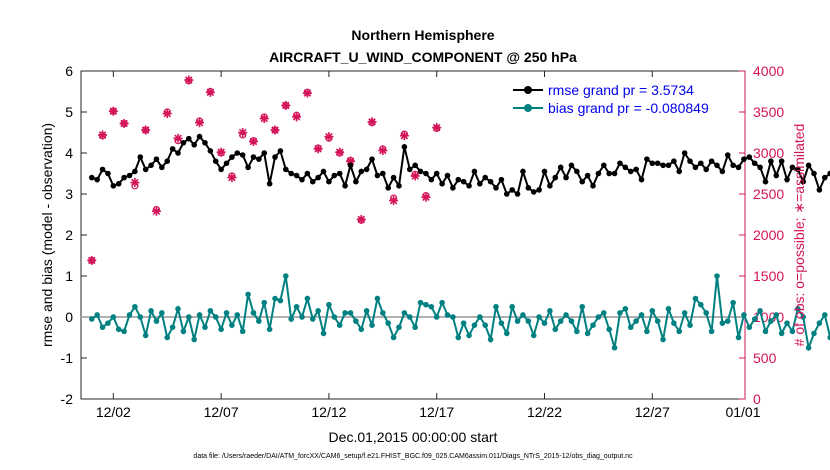 The height and width of the screenshot is (470, 830). What do you see at coordinates (423, 57) in the screenshot?
I see `chart-subtitle: AIRCRAFT_U_WIND_COMPONENT @ 250 hPa` at bounding box center [423, 57].